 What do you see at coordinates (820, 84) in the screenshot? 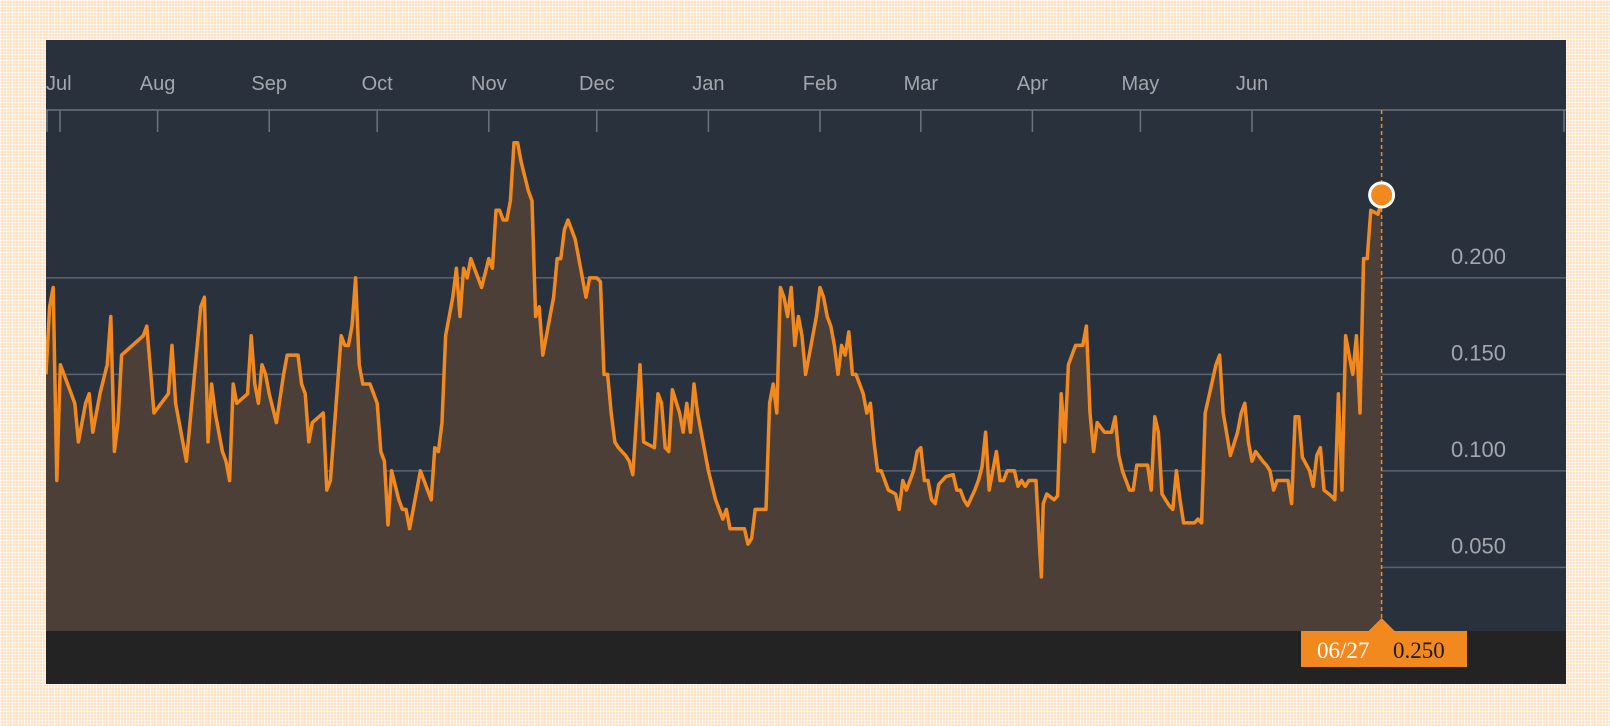
I see `x-tick-label: Feb` at bounding box center [820, 84].